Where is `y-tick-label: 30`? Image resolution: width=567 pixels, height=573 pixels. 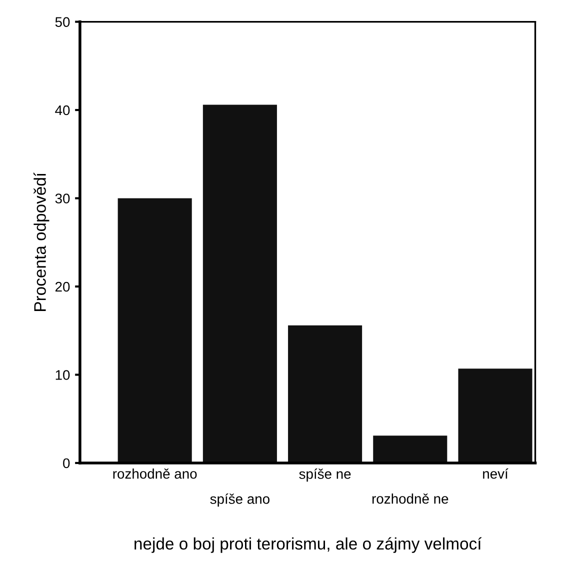
y-tick-label: 30 is located at coordinates (62, 199).